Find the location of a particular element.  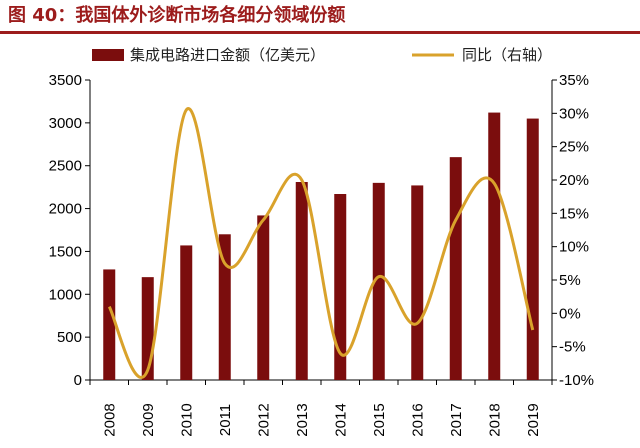

y-right-tick-label: 15% is located at coordinates (574, 213).